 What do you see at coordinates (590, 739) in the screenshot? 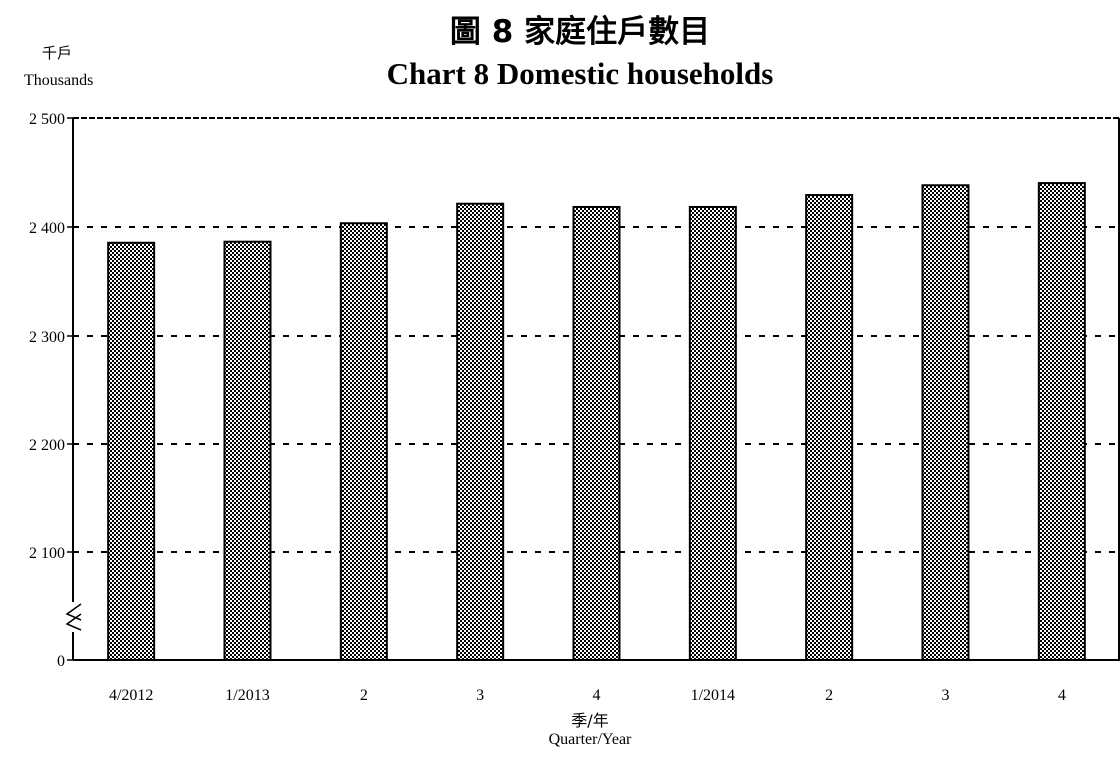
I see `x-axis-label-en: Quarter/Year` at bounding box center [590, 739].